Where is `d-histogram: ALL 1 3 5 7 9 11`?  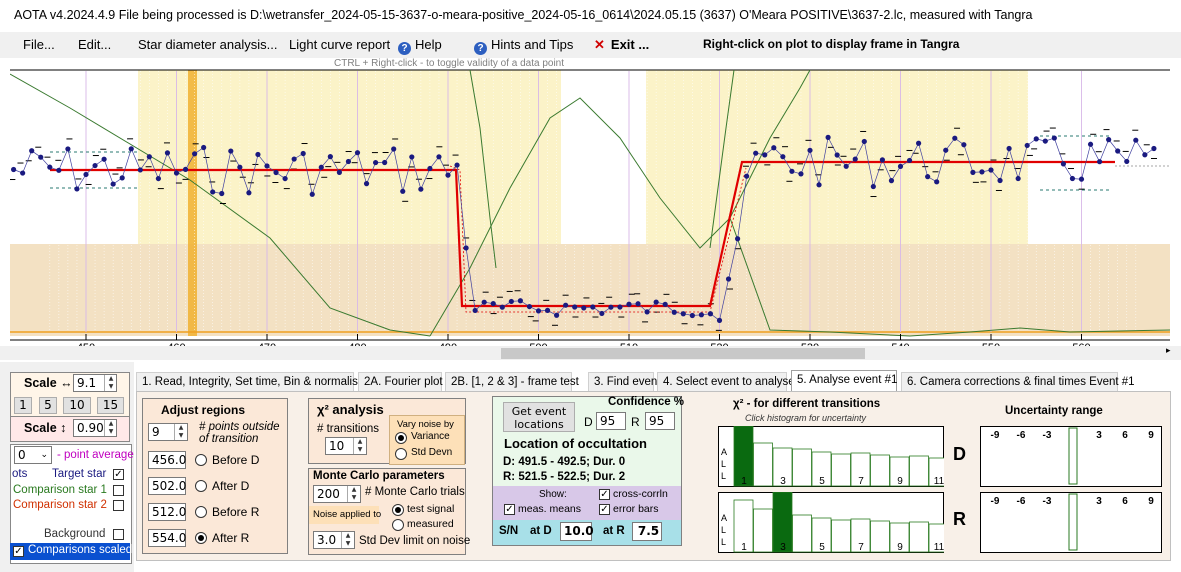 d-histogram: ALL 1 3 5 7 9 11 is located at coordinates (831, 456).